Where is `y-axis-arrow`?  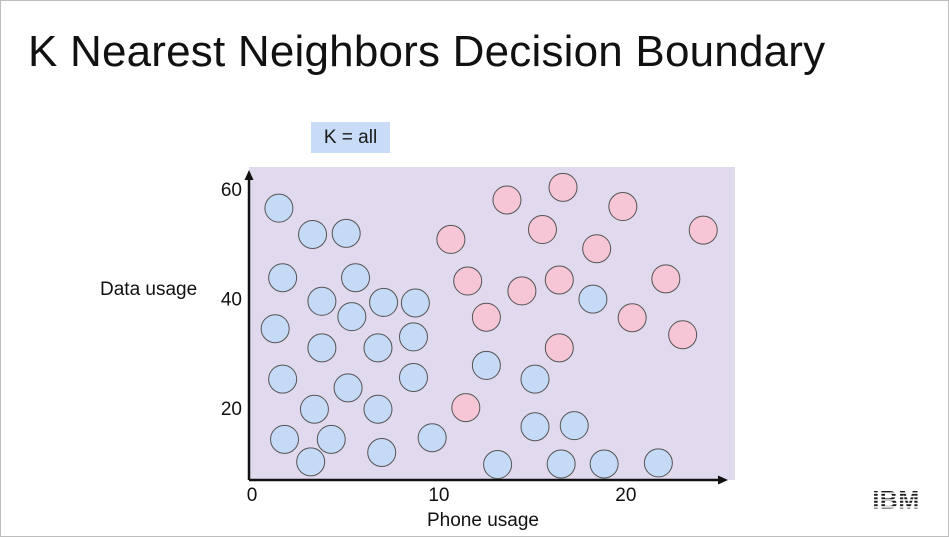 y-axis-arrow is located at coordinates (249, 175).